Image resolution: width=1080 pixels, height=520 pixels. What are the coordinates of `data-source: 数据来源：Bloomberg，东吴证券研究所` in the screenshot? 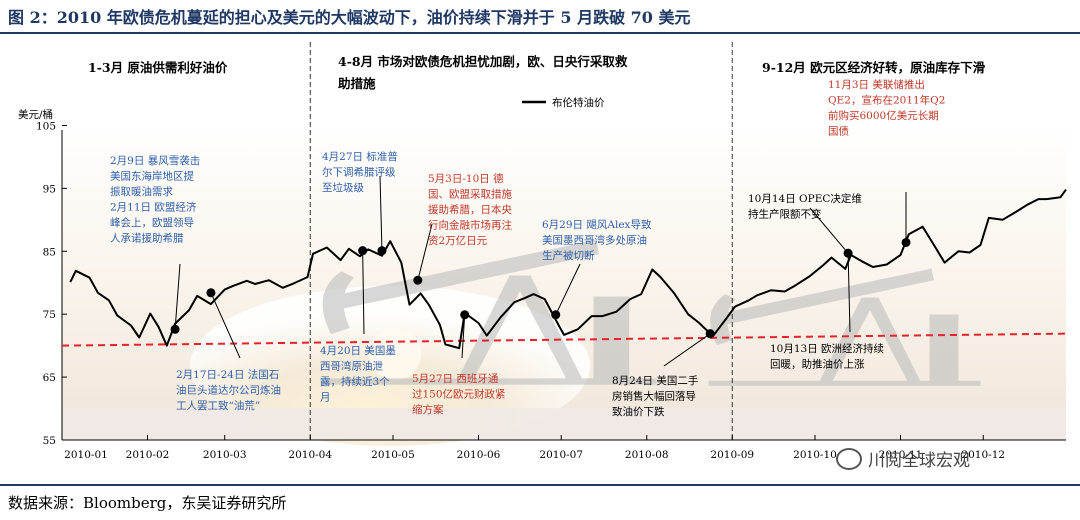 It's located at (147, 503).